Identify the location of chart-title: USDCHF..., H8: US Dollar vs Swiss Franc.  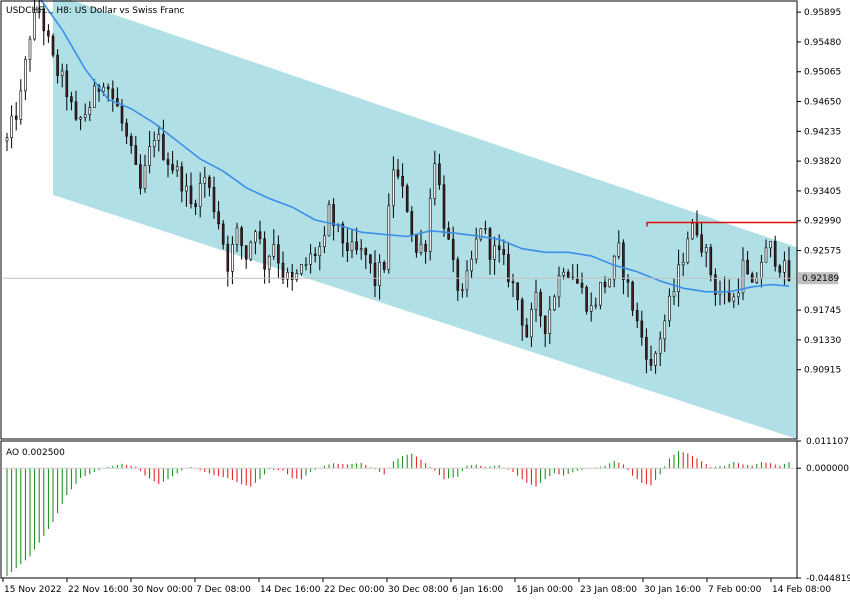
(95, 11).